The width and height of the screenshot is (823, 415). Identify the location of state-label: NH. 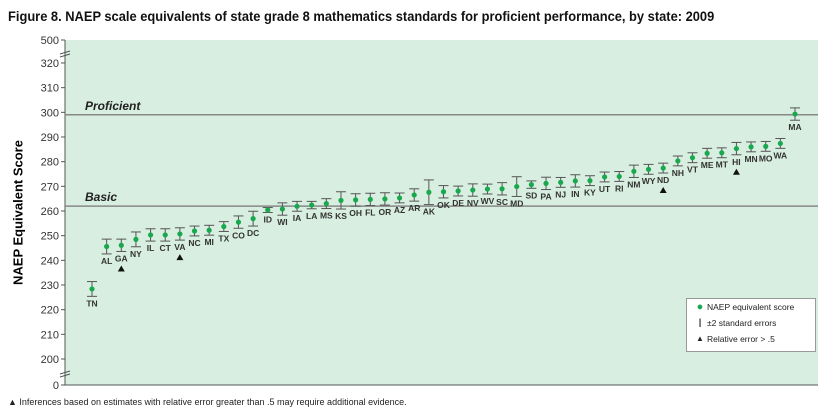
(678, 173).